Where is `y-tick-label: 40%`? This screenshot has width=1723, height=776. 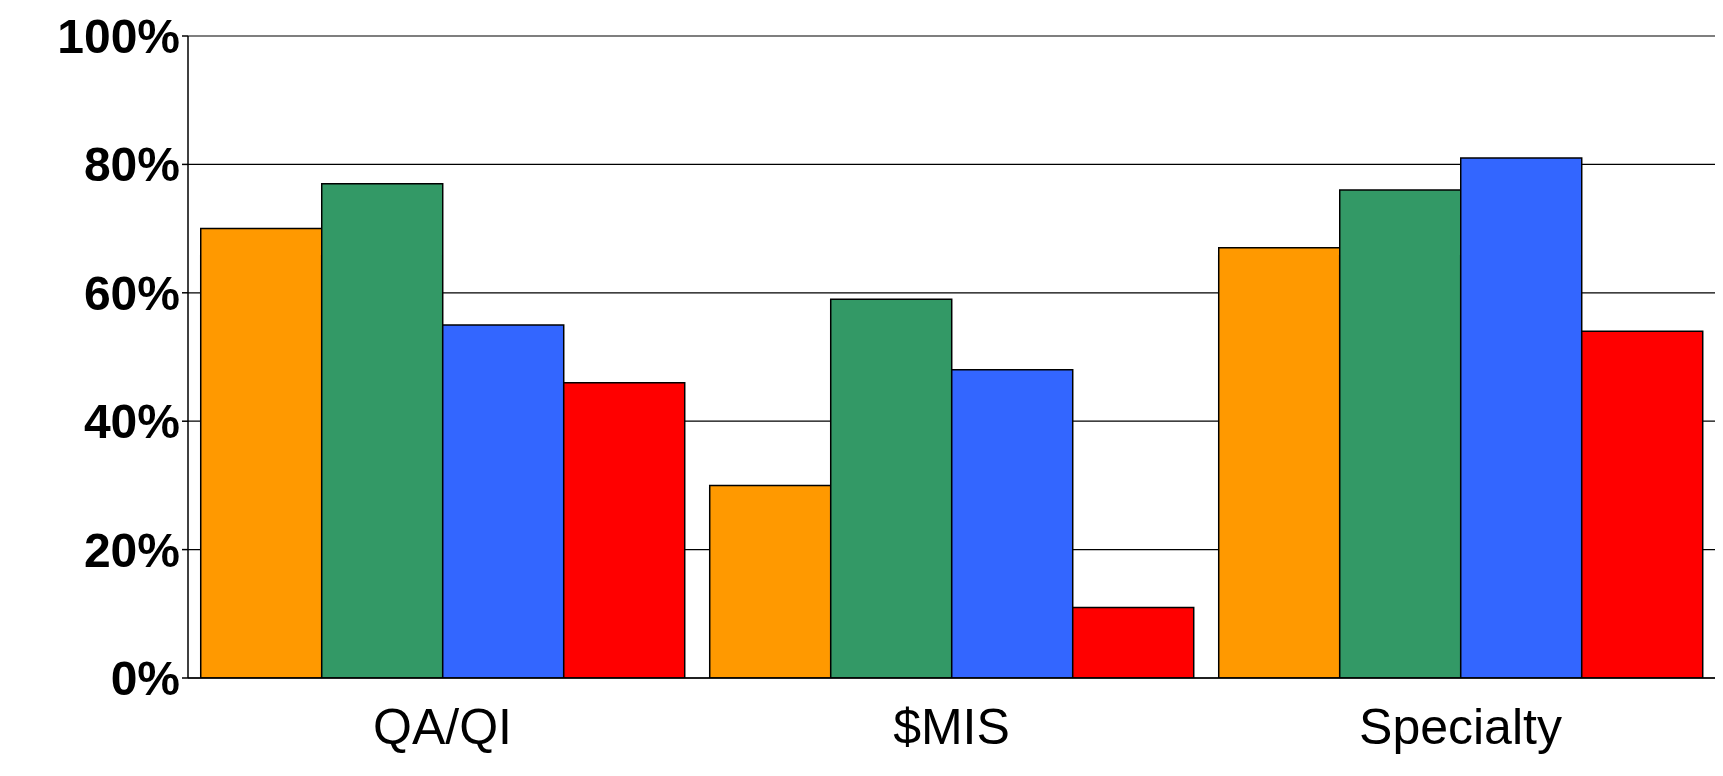
y-tick-label: 40% is located at coordinates (131, 422).